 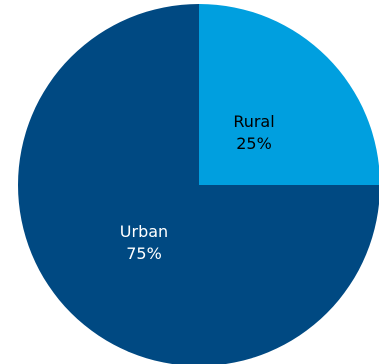 What do you see at coordinates (144, 253) in the screenshot?
I see `slice-value-urban: 75%` at bounding box center [144, 253].